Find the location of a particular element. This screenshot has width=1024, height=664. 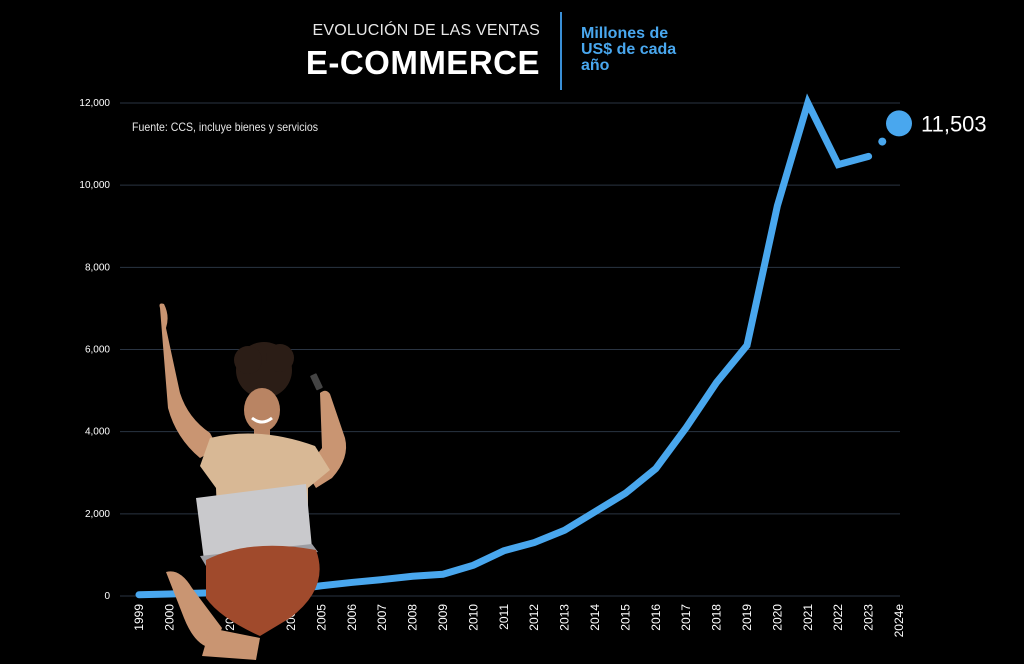

x-tick-label: 2000 is located at coordinates (169, 617).